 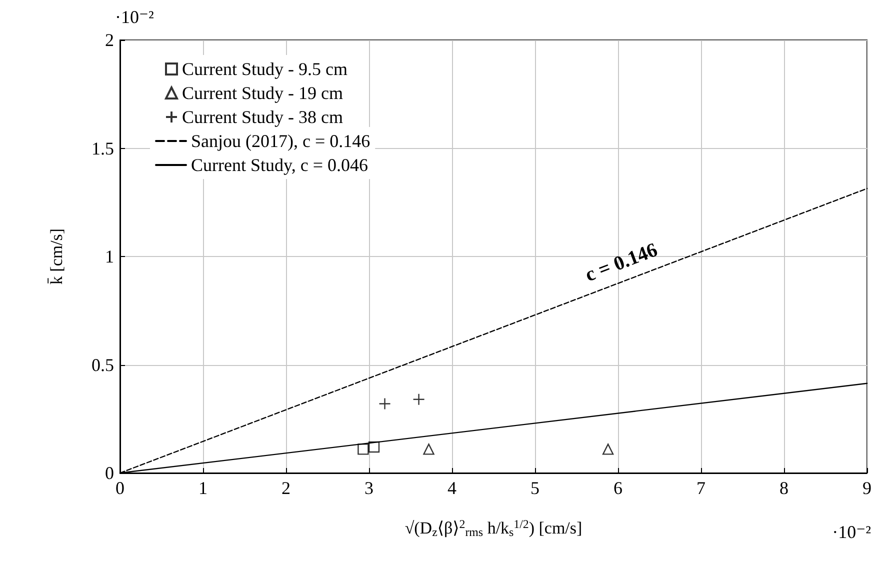 What do you see at coordinates (265, 69) in the screenshot?
I see `legend-label: Current Study - 9.5 cm` at bounding box center [265, 69].